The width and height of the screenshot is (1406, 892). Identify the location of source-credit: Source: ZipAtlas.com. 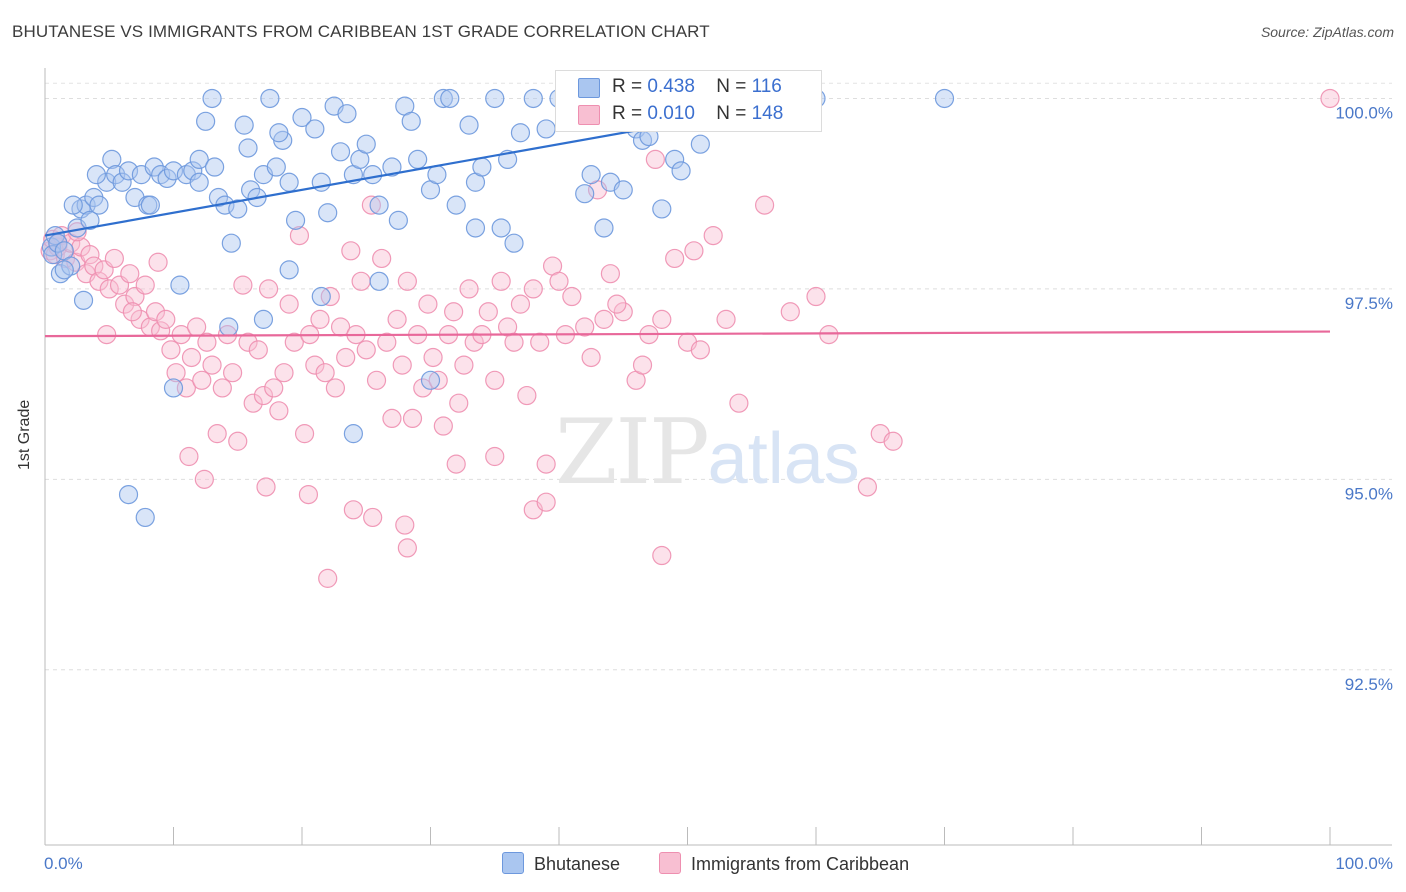
(1327, 32).